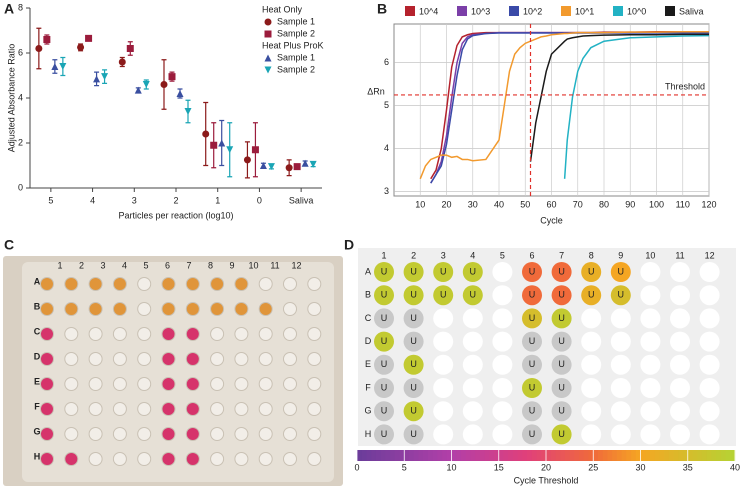 The height and width of the screenshot is (489, 740). Describe the element at coordinates (9, 9) in the screenshot. I see `panel-label: A` at that location.